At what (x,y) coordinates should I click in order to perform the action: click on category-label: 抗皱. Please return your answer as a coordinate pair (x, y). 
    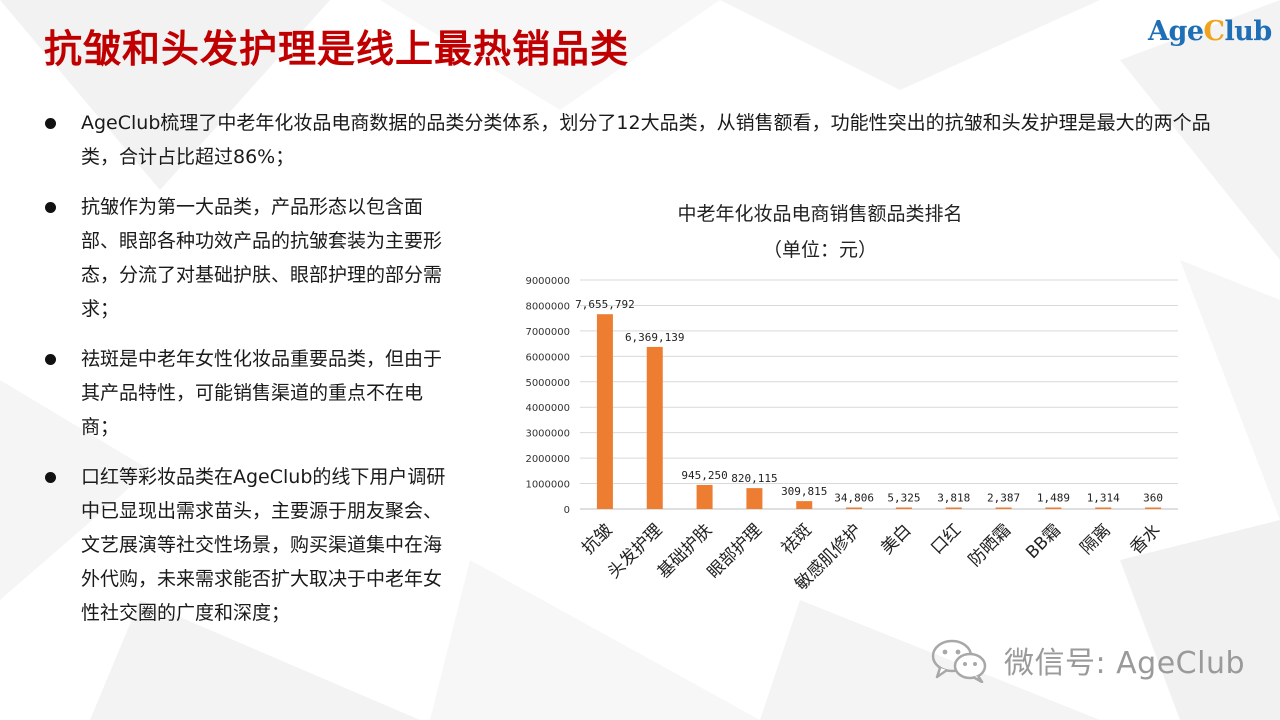
    Looking at the image, I should click on (597, 539).